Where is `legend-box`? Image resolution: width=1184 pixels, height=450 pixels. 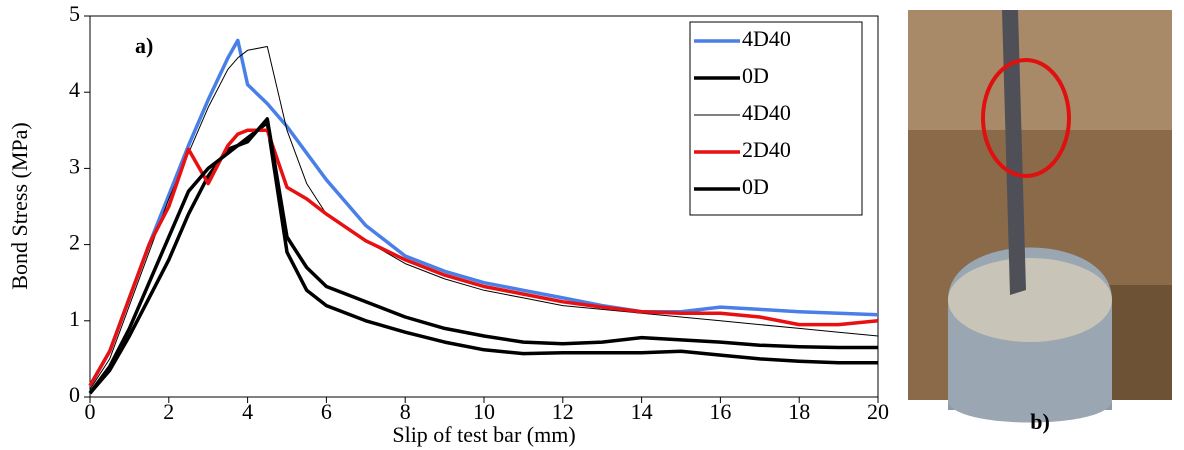
legend-box is located at coordinates (776, 118).